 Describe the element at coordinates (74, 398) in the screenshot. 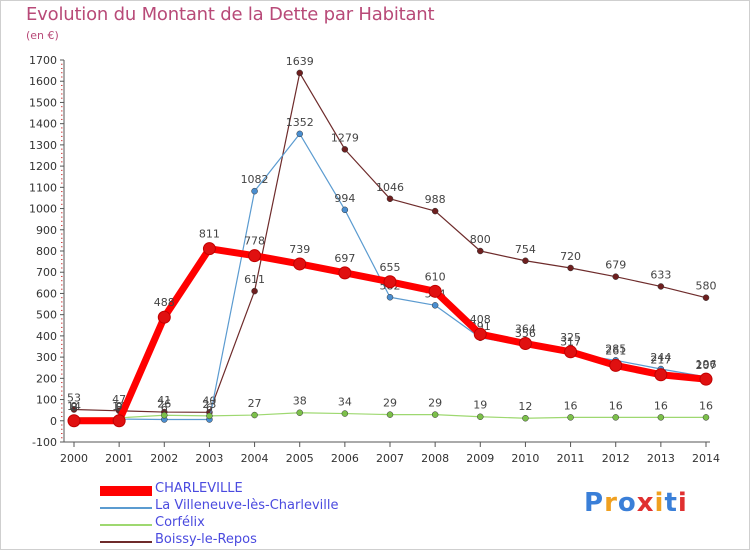

I see `data-label: 53` at that location.